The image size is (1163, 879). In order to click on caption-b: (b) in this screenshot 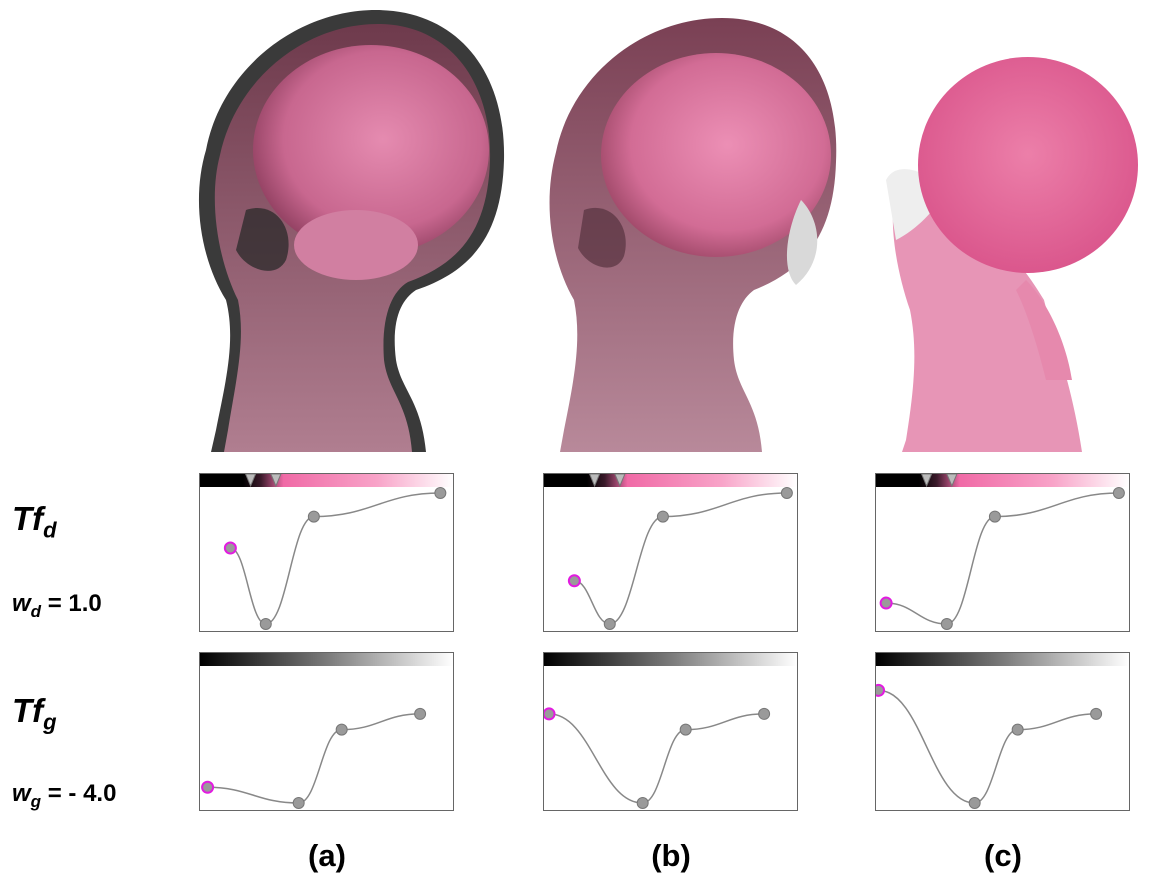, I will do `click(671, 855)`.